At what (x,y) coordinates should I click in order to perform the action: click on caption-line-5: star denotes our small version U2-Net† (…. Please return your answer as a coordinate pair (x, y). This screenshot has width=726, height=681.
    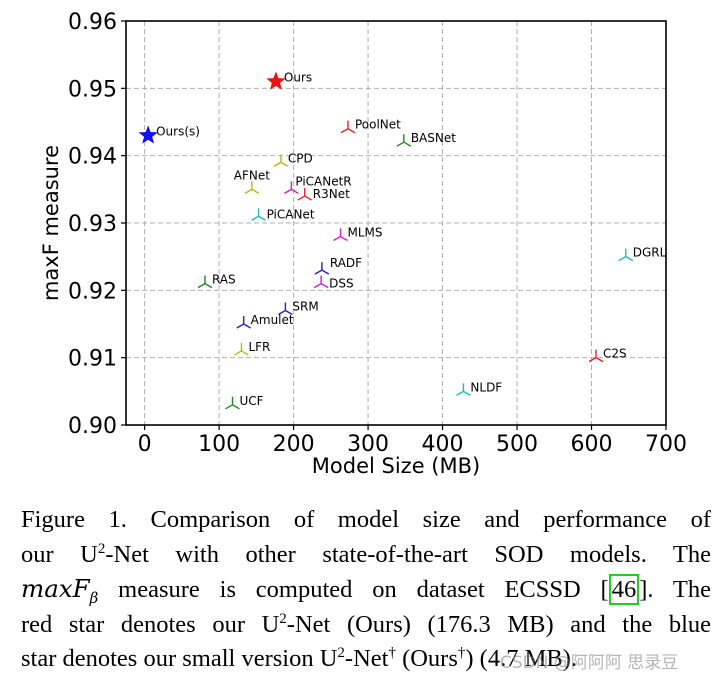
    Looking at the image, I should click on (299, 658).